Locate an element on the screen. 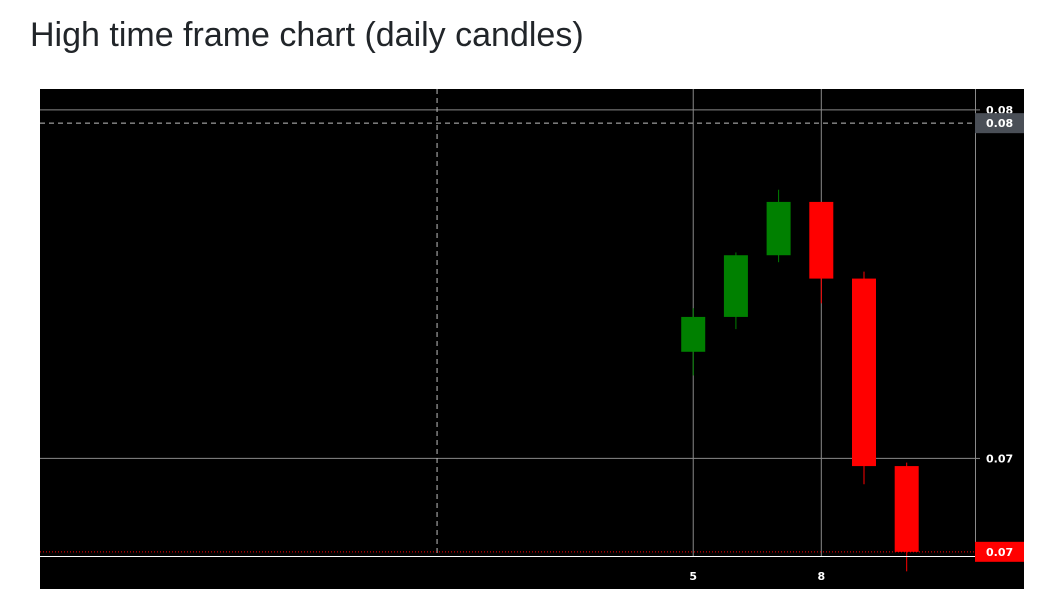 The image size is (1044, 603). candles is located at coordinates (800, 380).